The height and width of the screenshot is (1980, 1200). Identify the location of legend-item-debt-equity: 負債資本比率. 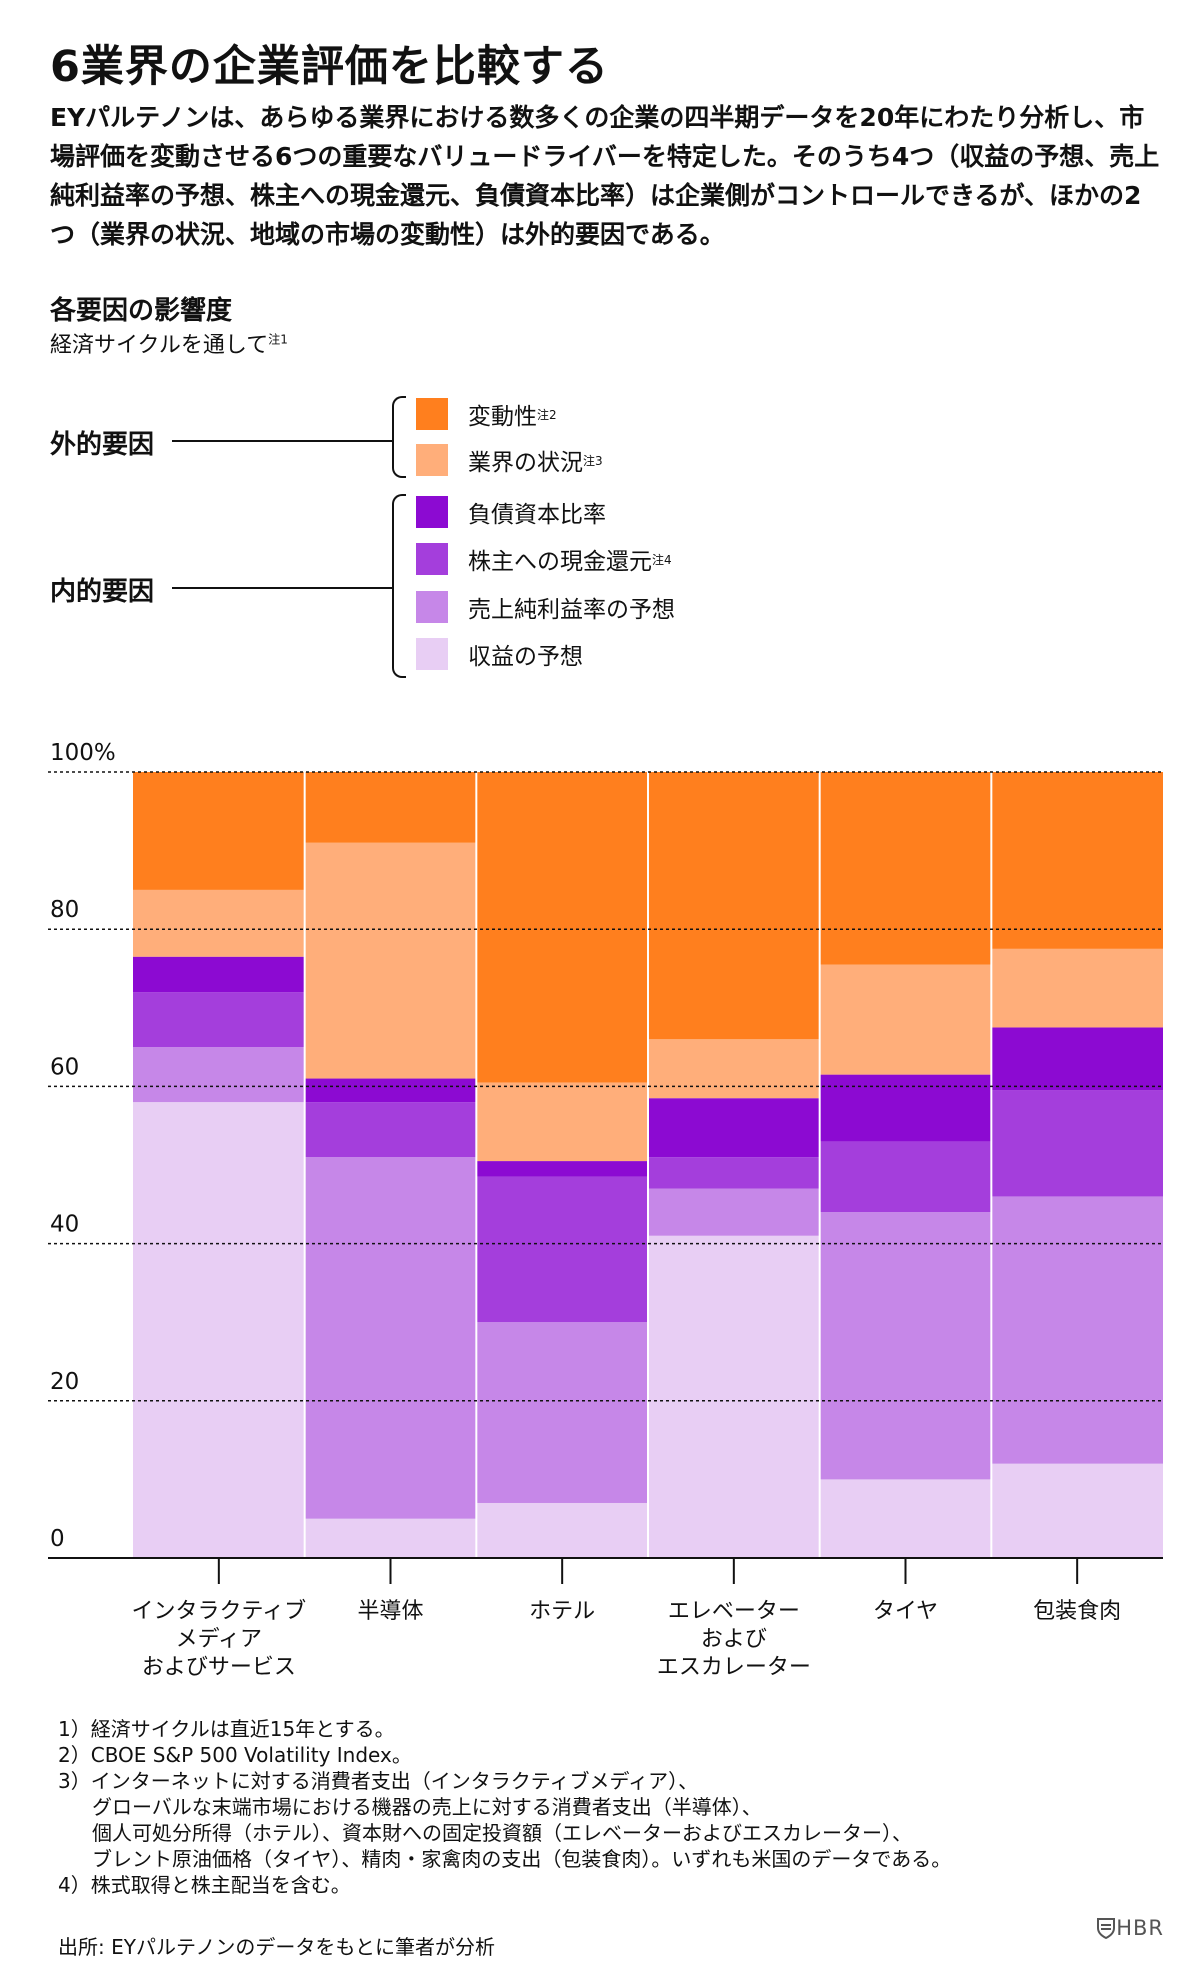
(511, 512).